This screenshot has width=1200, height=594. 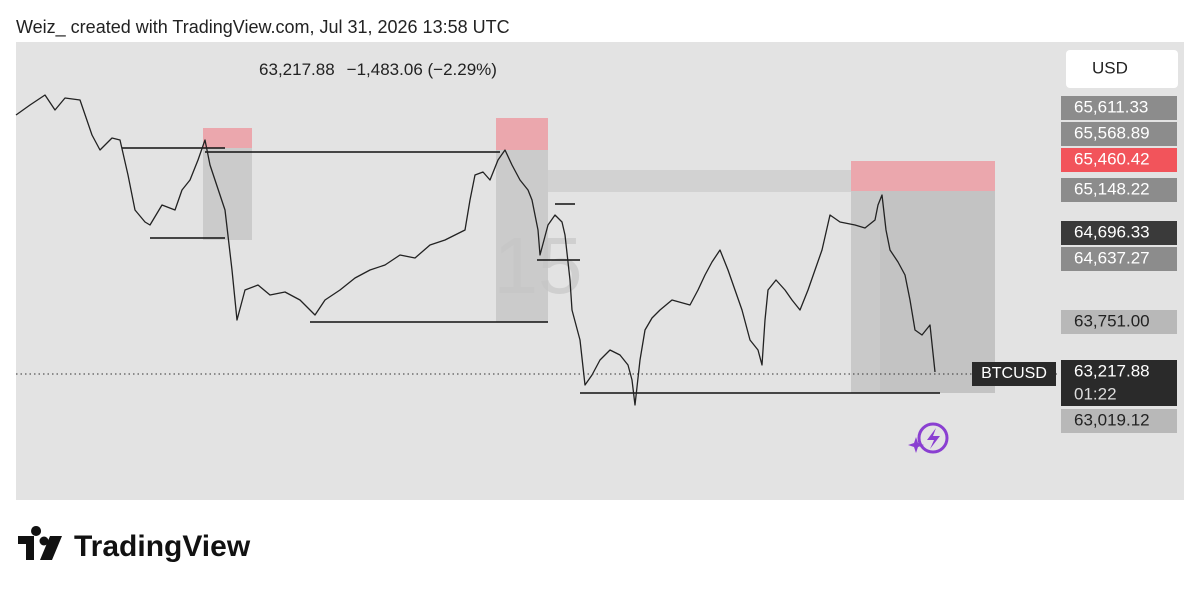 What do you see at coordinates (1112, 231) in the screenshot?
I see `price-label: 64,696.33` at bounding box center [1112, 231].